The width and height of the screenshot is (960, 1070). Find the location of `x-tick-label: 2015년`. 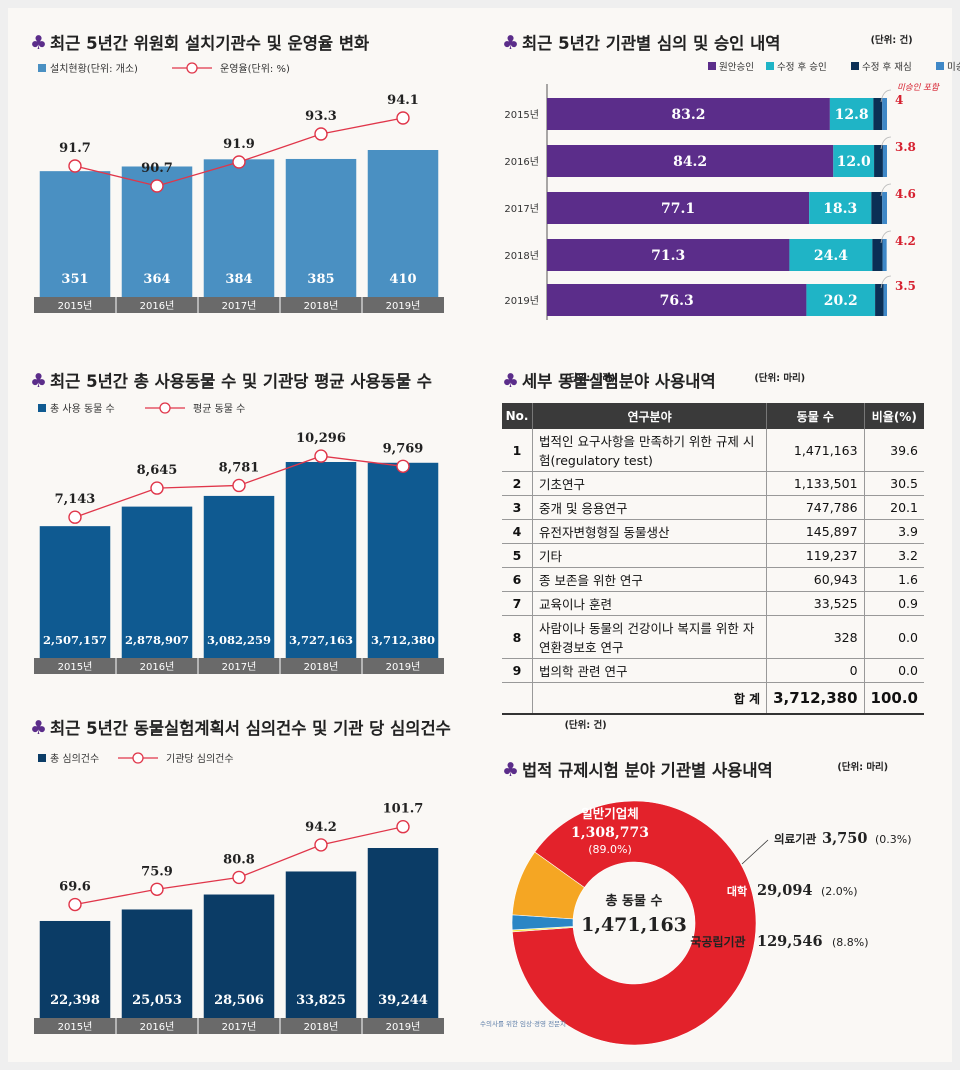

x-tick-label: 2015년 is located at coordinates (75, 667).